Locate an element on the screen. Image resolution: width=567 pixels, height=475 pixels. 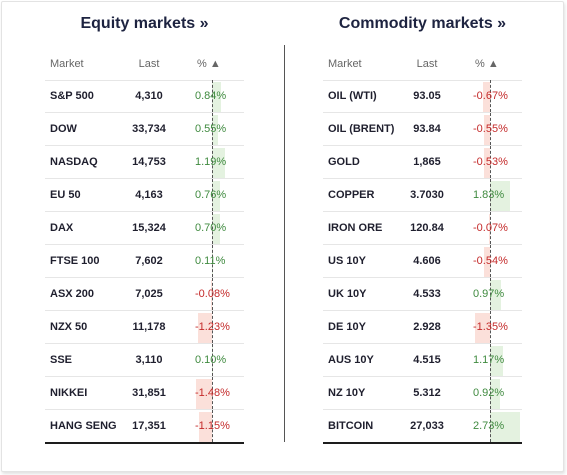
pct-change: -0.54% is located at coordinates (490, 261).